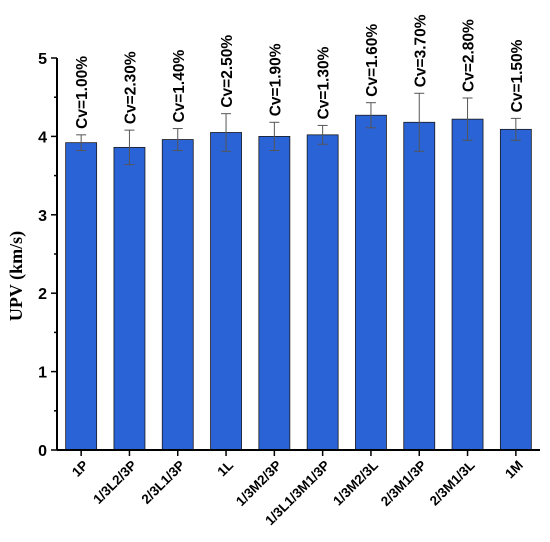  I want to click on x-tick-label: 2/3M1/3P, so click(403, 483).